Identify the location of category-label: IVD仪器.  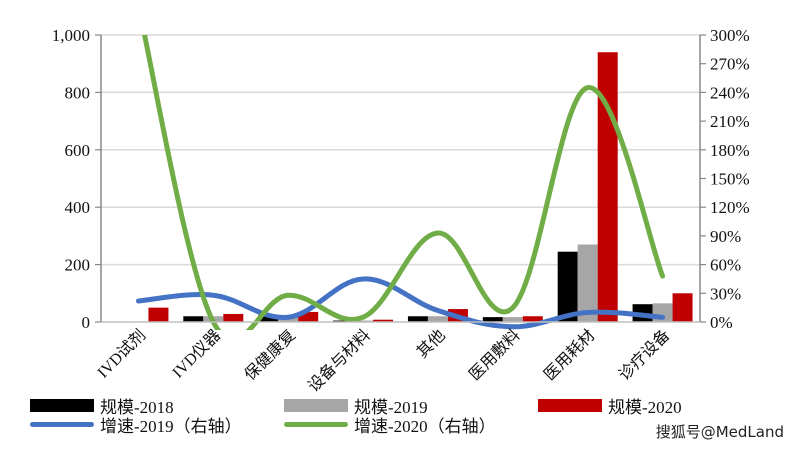
(196, 353).